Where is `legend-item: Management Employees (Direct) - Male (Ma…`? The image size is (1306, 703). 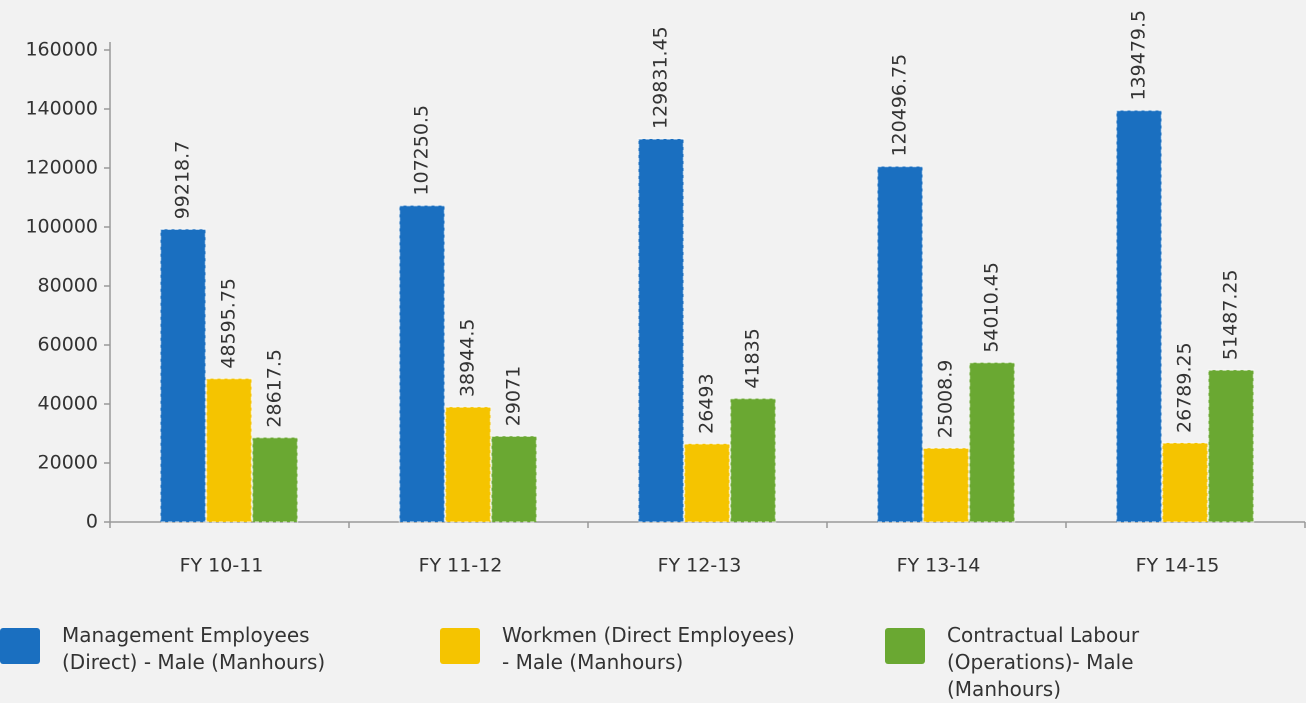
legend-item: Management Employees (Direct) - Male (Ma… is located at coordinates (181, 649).